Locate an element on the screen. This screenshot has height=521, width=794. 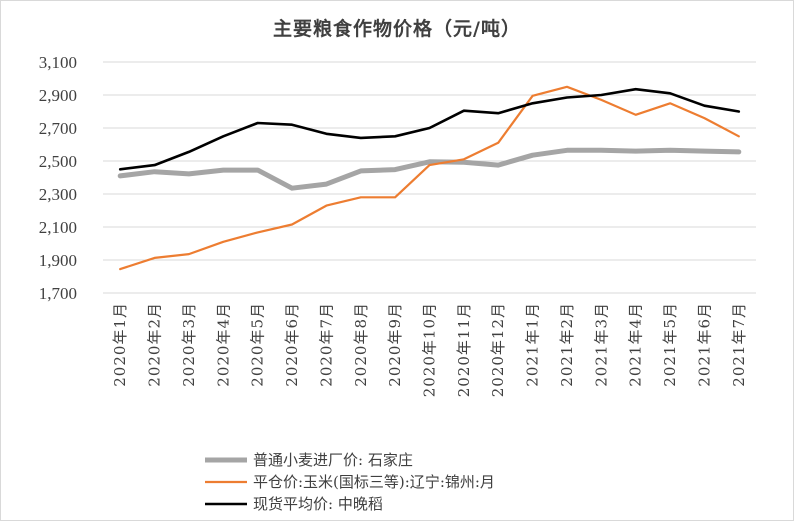
x-tick-label: 2020年2月 is located at coordinates (155, 344).